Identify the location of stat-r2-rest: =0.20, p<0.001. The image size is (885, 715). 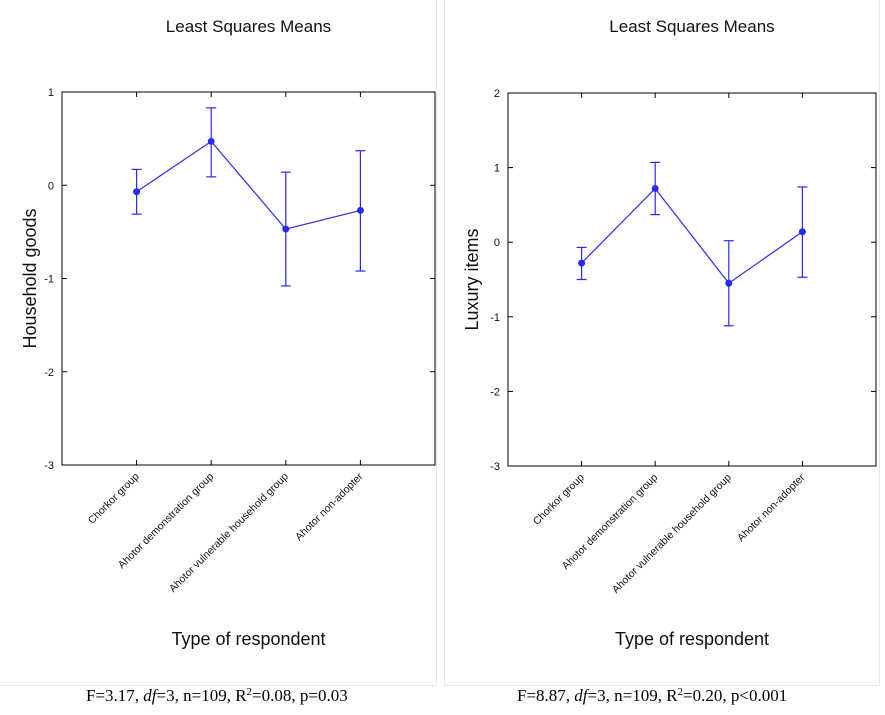
(735, 695).